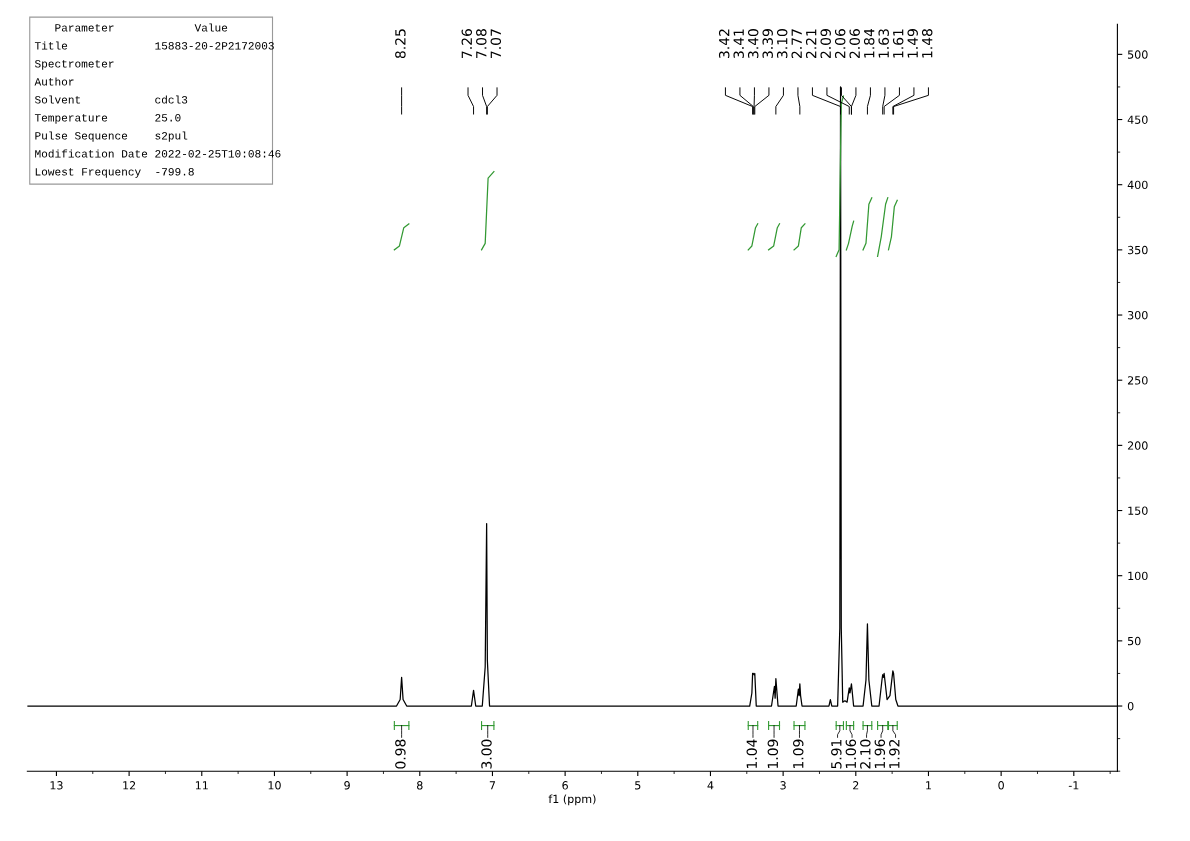 The height and width of the screenshot is (841, 1190). What do you see at coordinates (114, 173) in the screenshot?
I see `annotation: Lowest Frequency -799.8` at bounding box center [114, 173].